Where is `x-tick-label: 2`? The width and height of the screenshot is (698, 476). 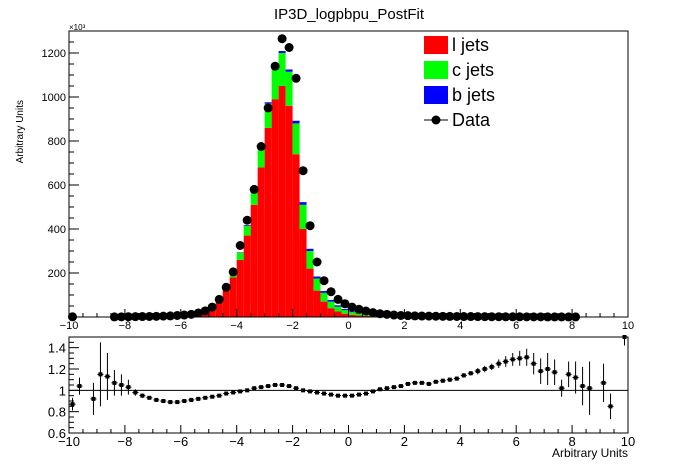 x-tick-label: 2 is located at coordinates (404, 326).